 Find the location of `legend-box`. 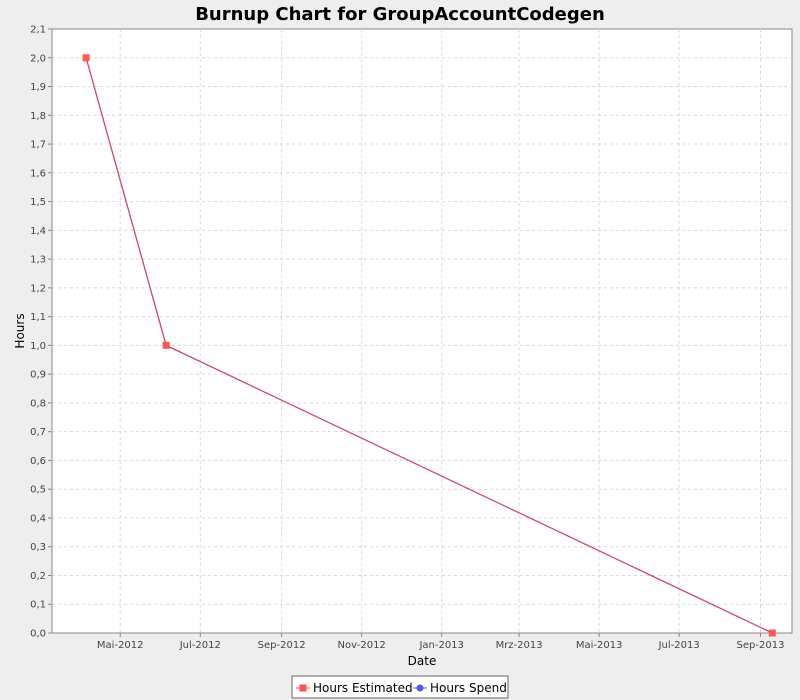

legend-box is located at coordinates (400, 687).